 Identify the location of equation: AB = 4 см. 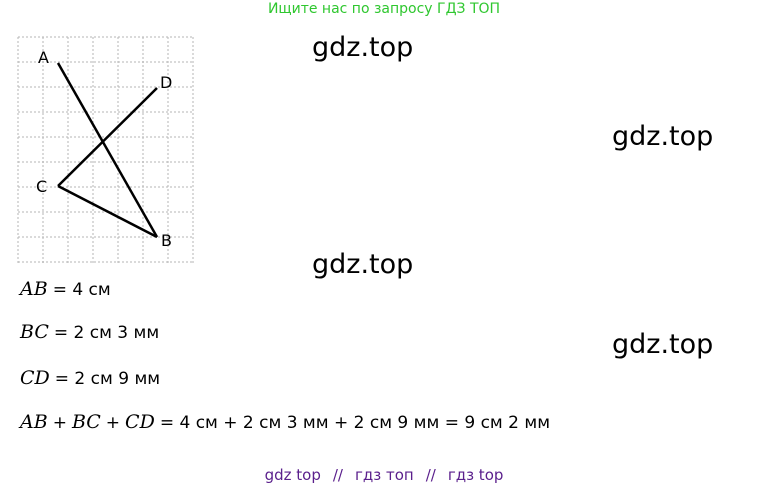
(68, 289).